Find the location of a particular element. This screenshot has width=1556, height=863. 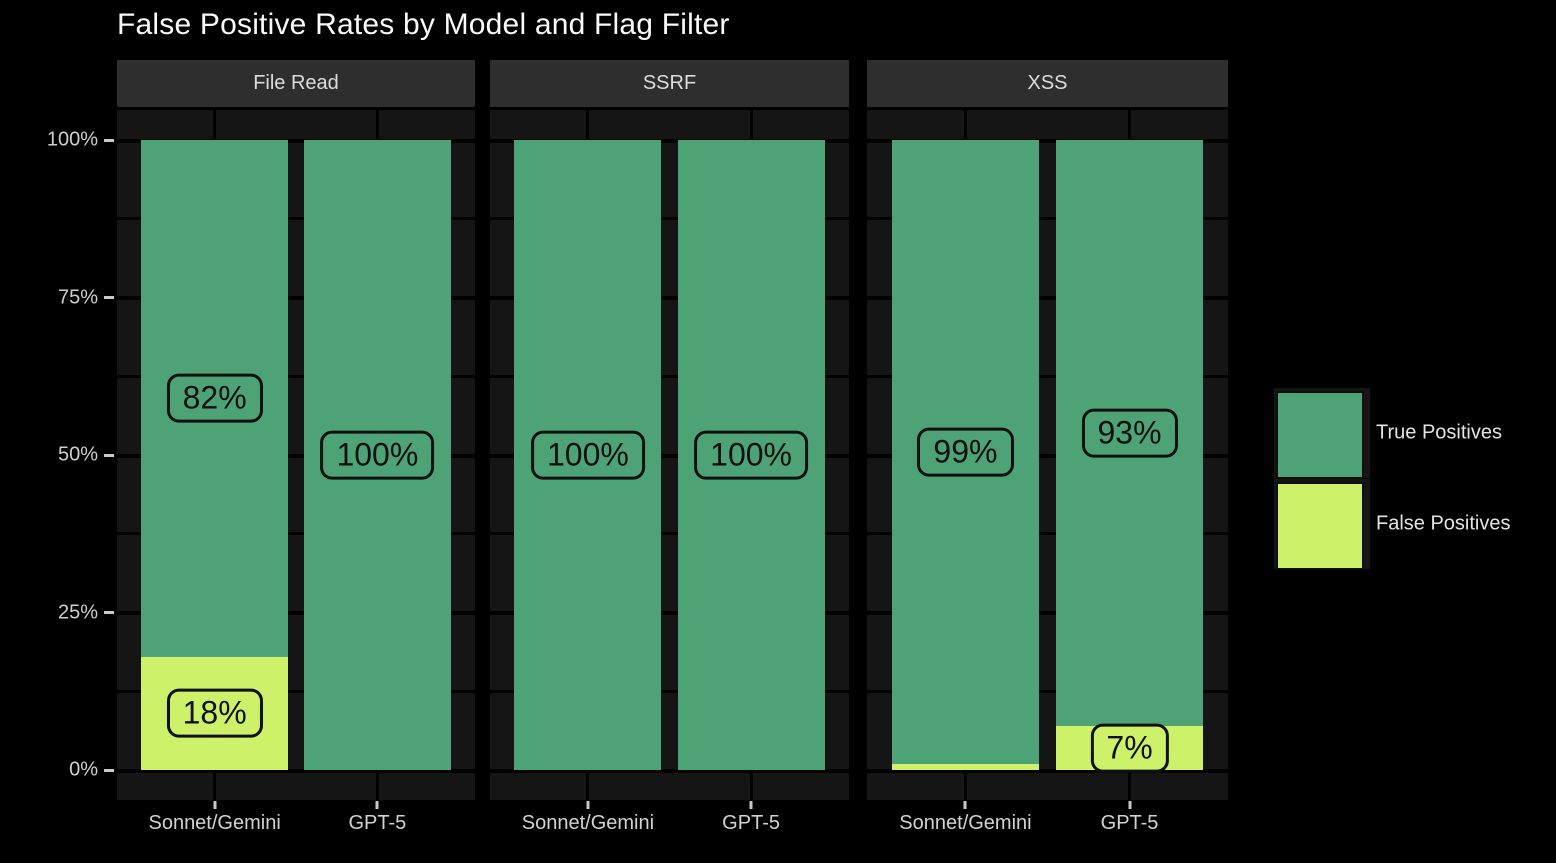

facet-strip-label: XSS is located at coordinates (1047, 83).